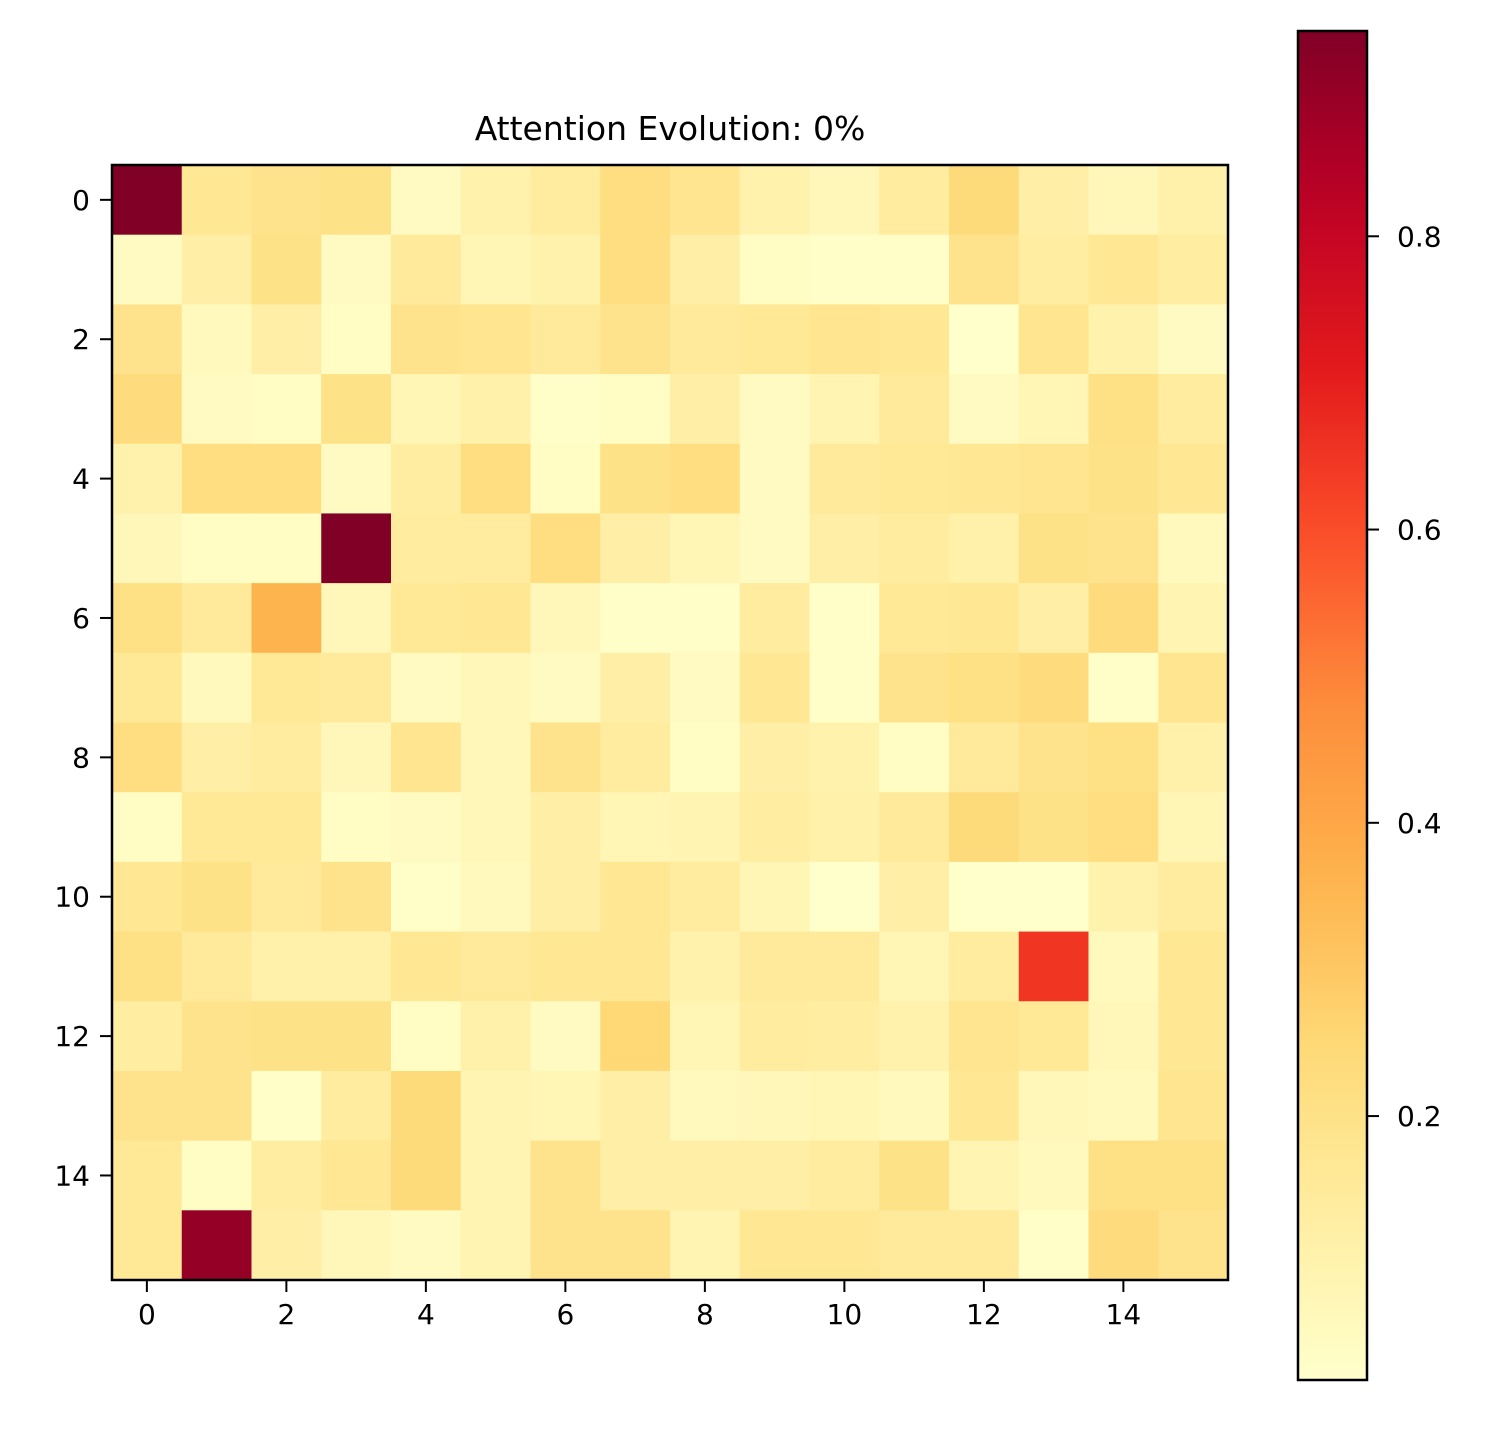 The width and height of the screenshot is (1492, 1446). Describe the element at coordinates (286, 1314) in the screenshot. I see `x-tick-label: 2` at that location.